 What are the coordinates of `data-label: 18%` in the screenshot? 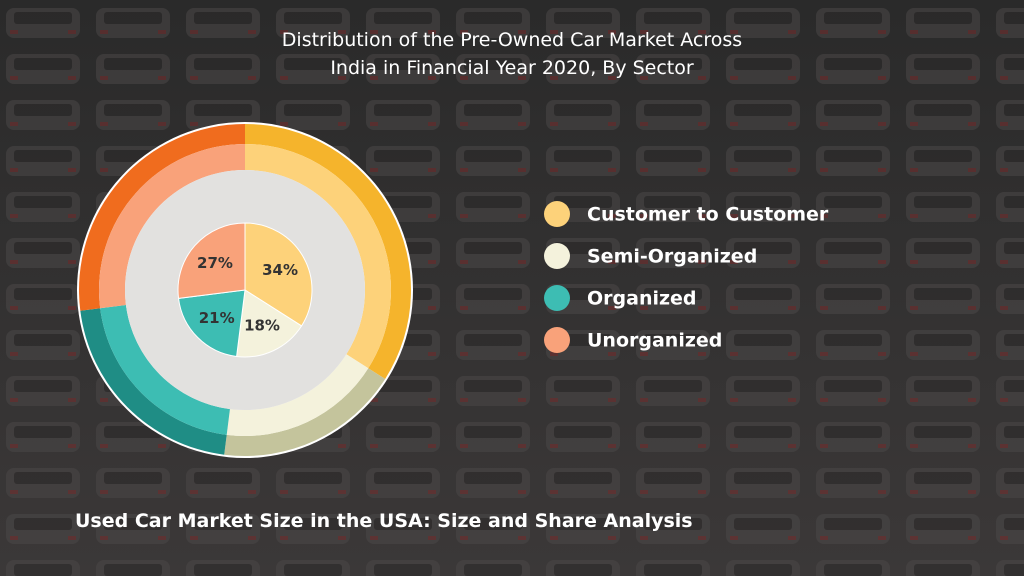 It's located at (262, 326).